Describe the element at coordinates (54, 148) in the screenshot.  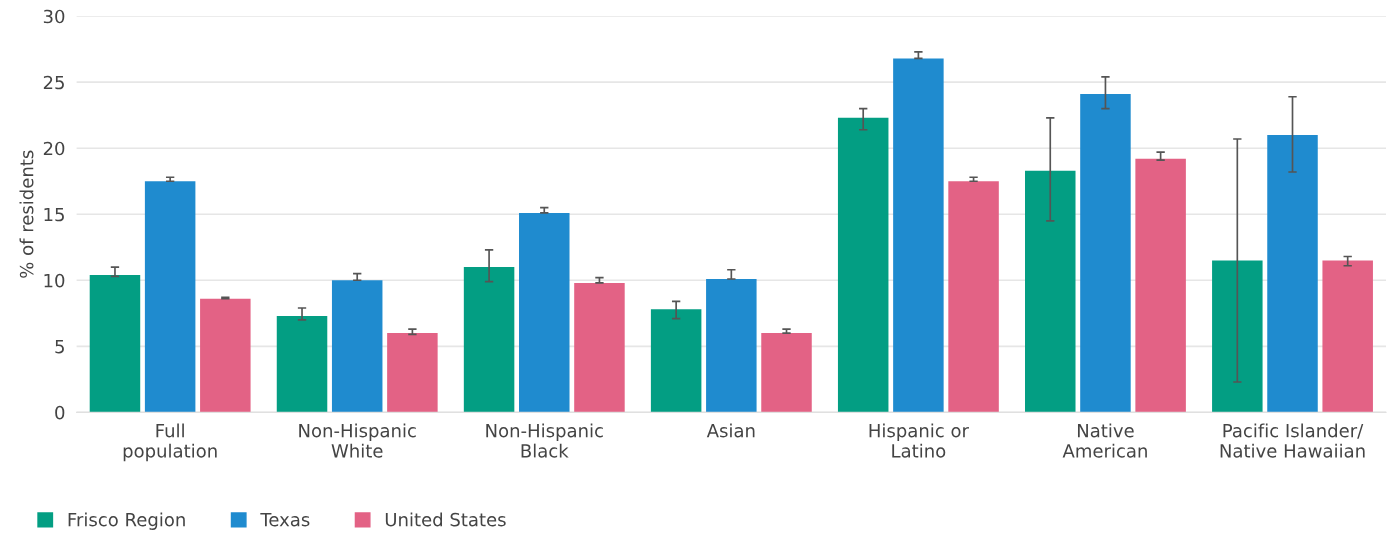
I see `y-tick-label: 20` at that location.